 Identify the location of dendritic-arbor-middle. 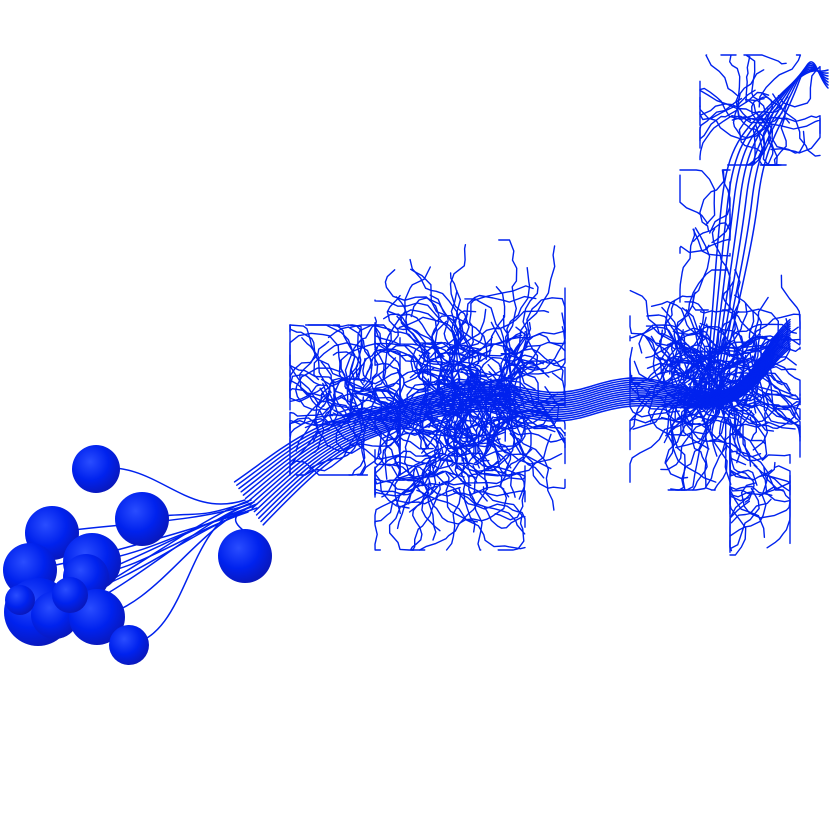
(470, 395).